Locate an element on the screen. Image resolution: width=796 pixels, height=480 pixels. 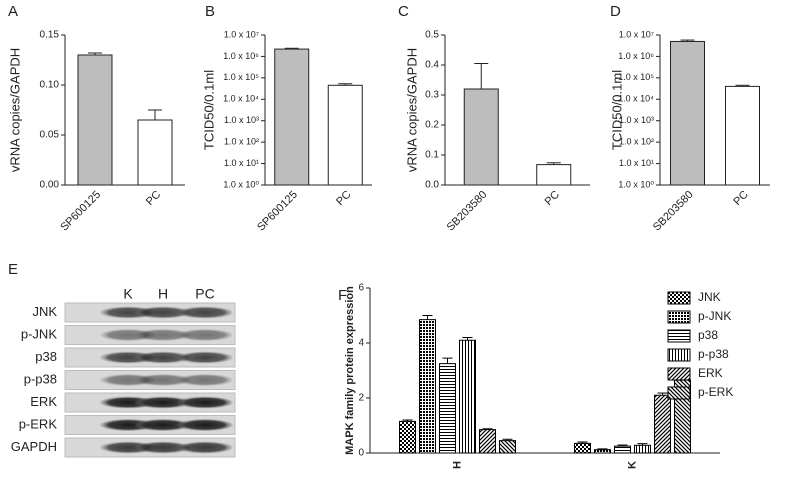
y-tick-label: 0.05 is located at coordinates (50, 135).